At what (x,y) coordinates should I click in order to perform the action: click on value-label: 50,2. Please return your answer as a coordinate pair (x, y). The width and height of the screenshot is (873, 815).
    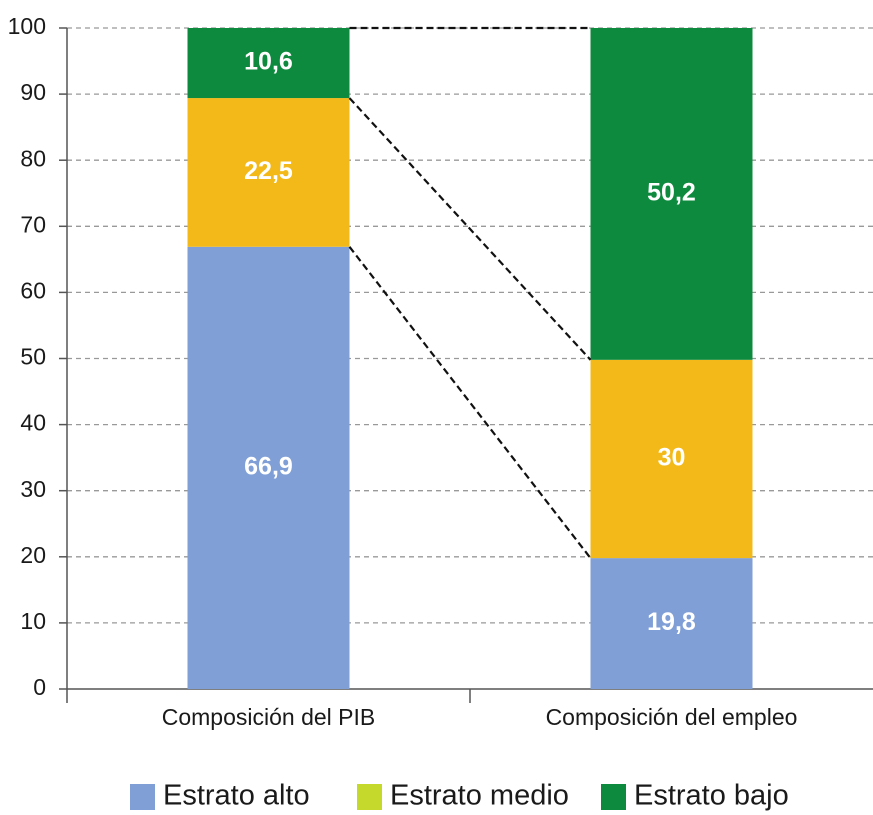
    Looking at the image, I should click on (671, 193).